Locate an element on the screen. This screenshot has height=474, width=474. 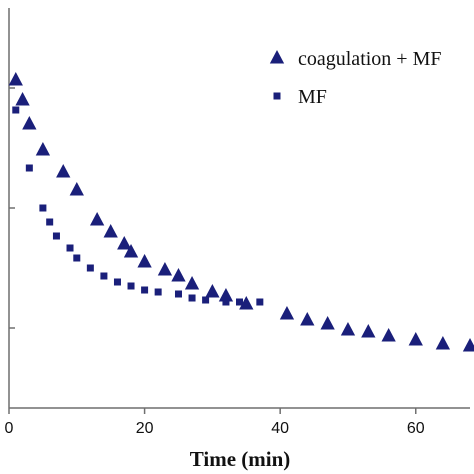
x-axis-label: Time (min) is located at coordinates (240, 459).